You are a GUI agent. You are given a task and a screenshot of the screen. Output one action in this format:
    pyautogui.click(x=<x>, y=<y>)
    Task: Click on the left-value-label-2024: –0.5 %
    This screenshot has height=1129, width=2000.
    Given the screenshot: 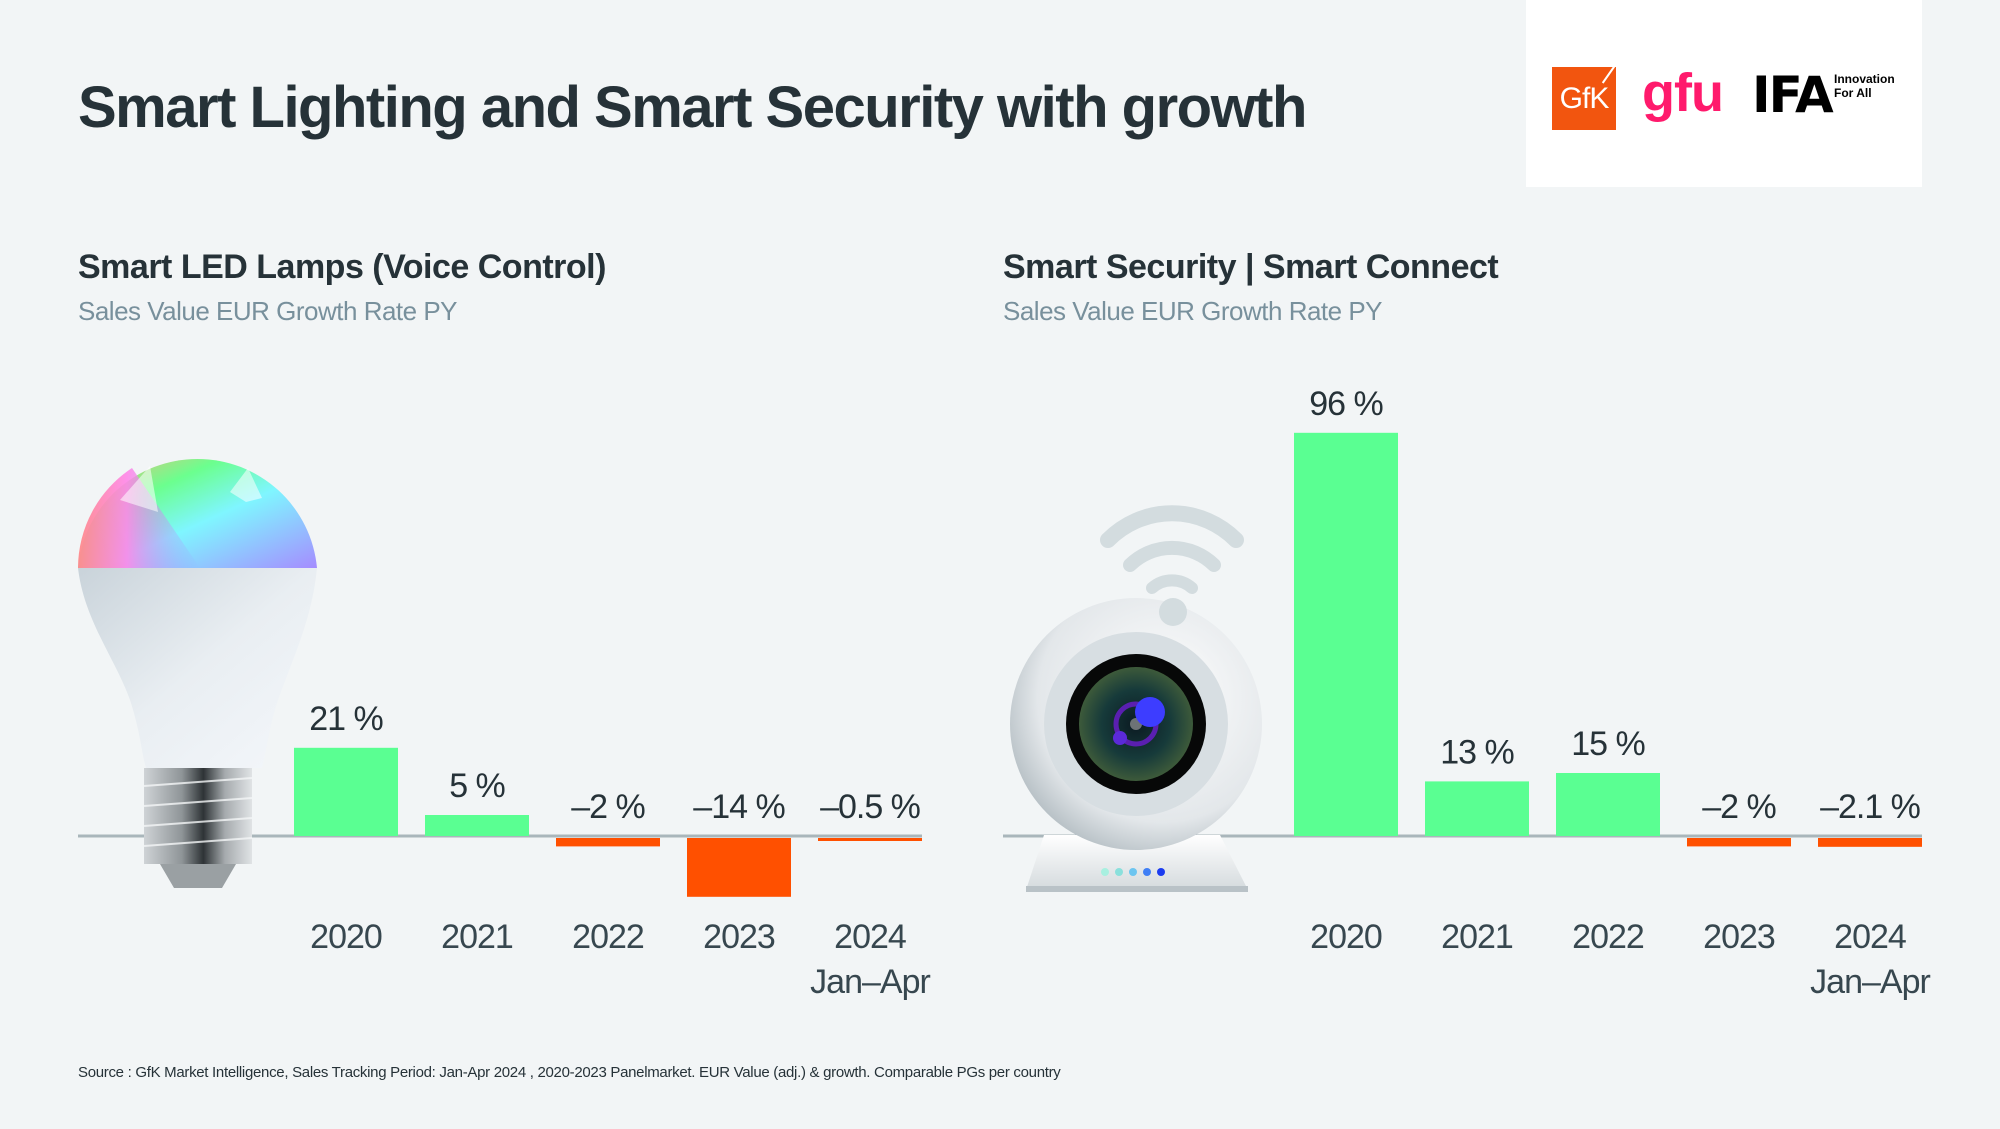 What is the action you would take?
    pyautogui.click(x=870, y=807)
    